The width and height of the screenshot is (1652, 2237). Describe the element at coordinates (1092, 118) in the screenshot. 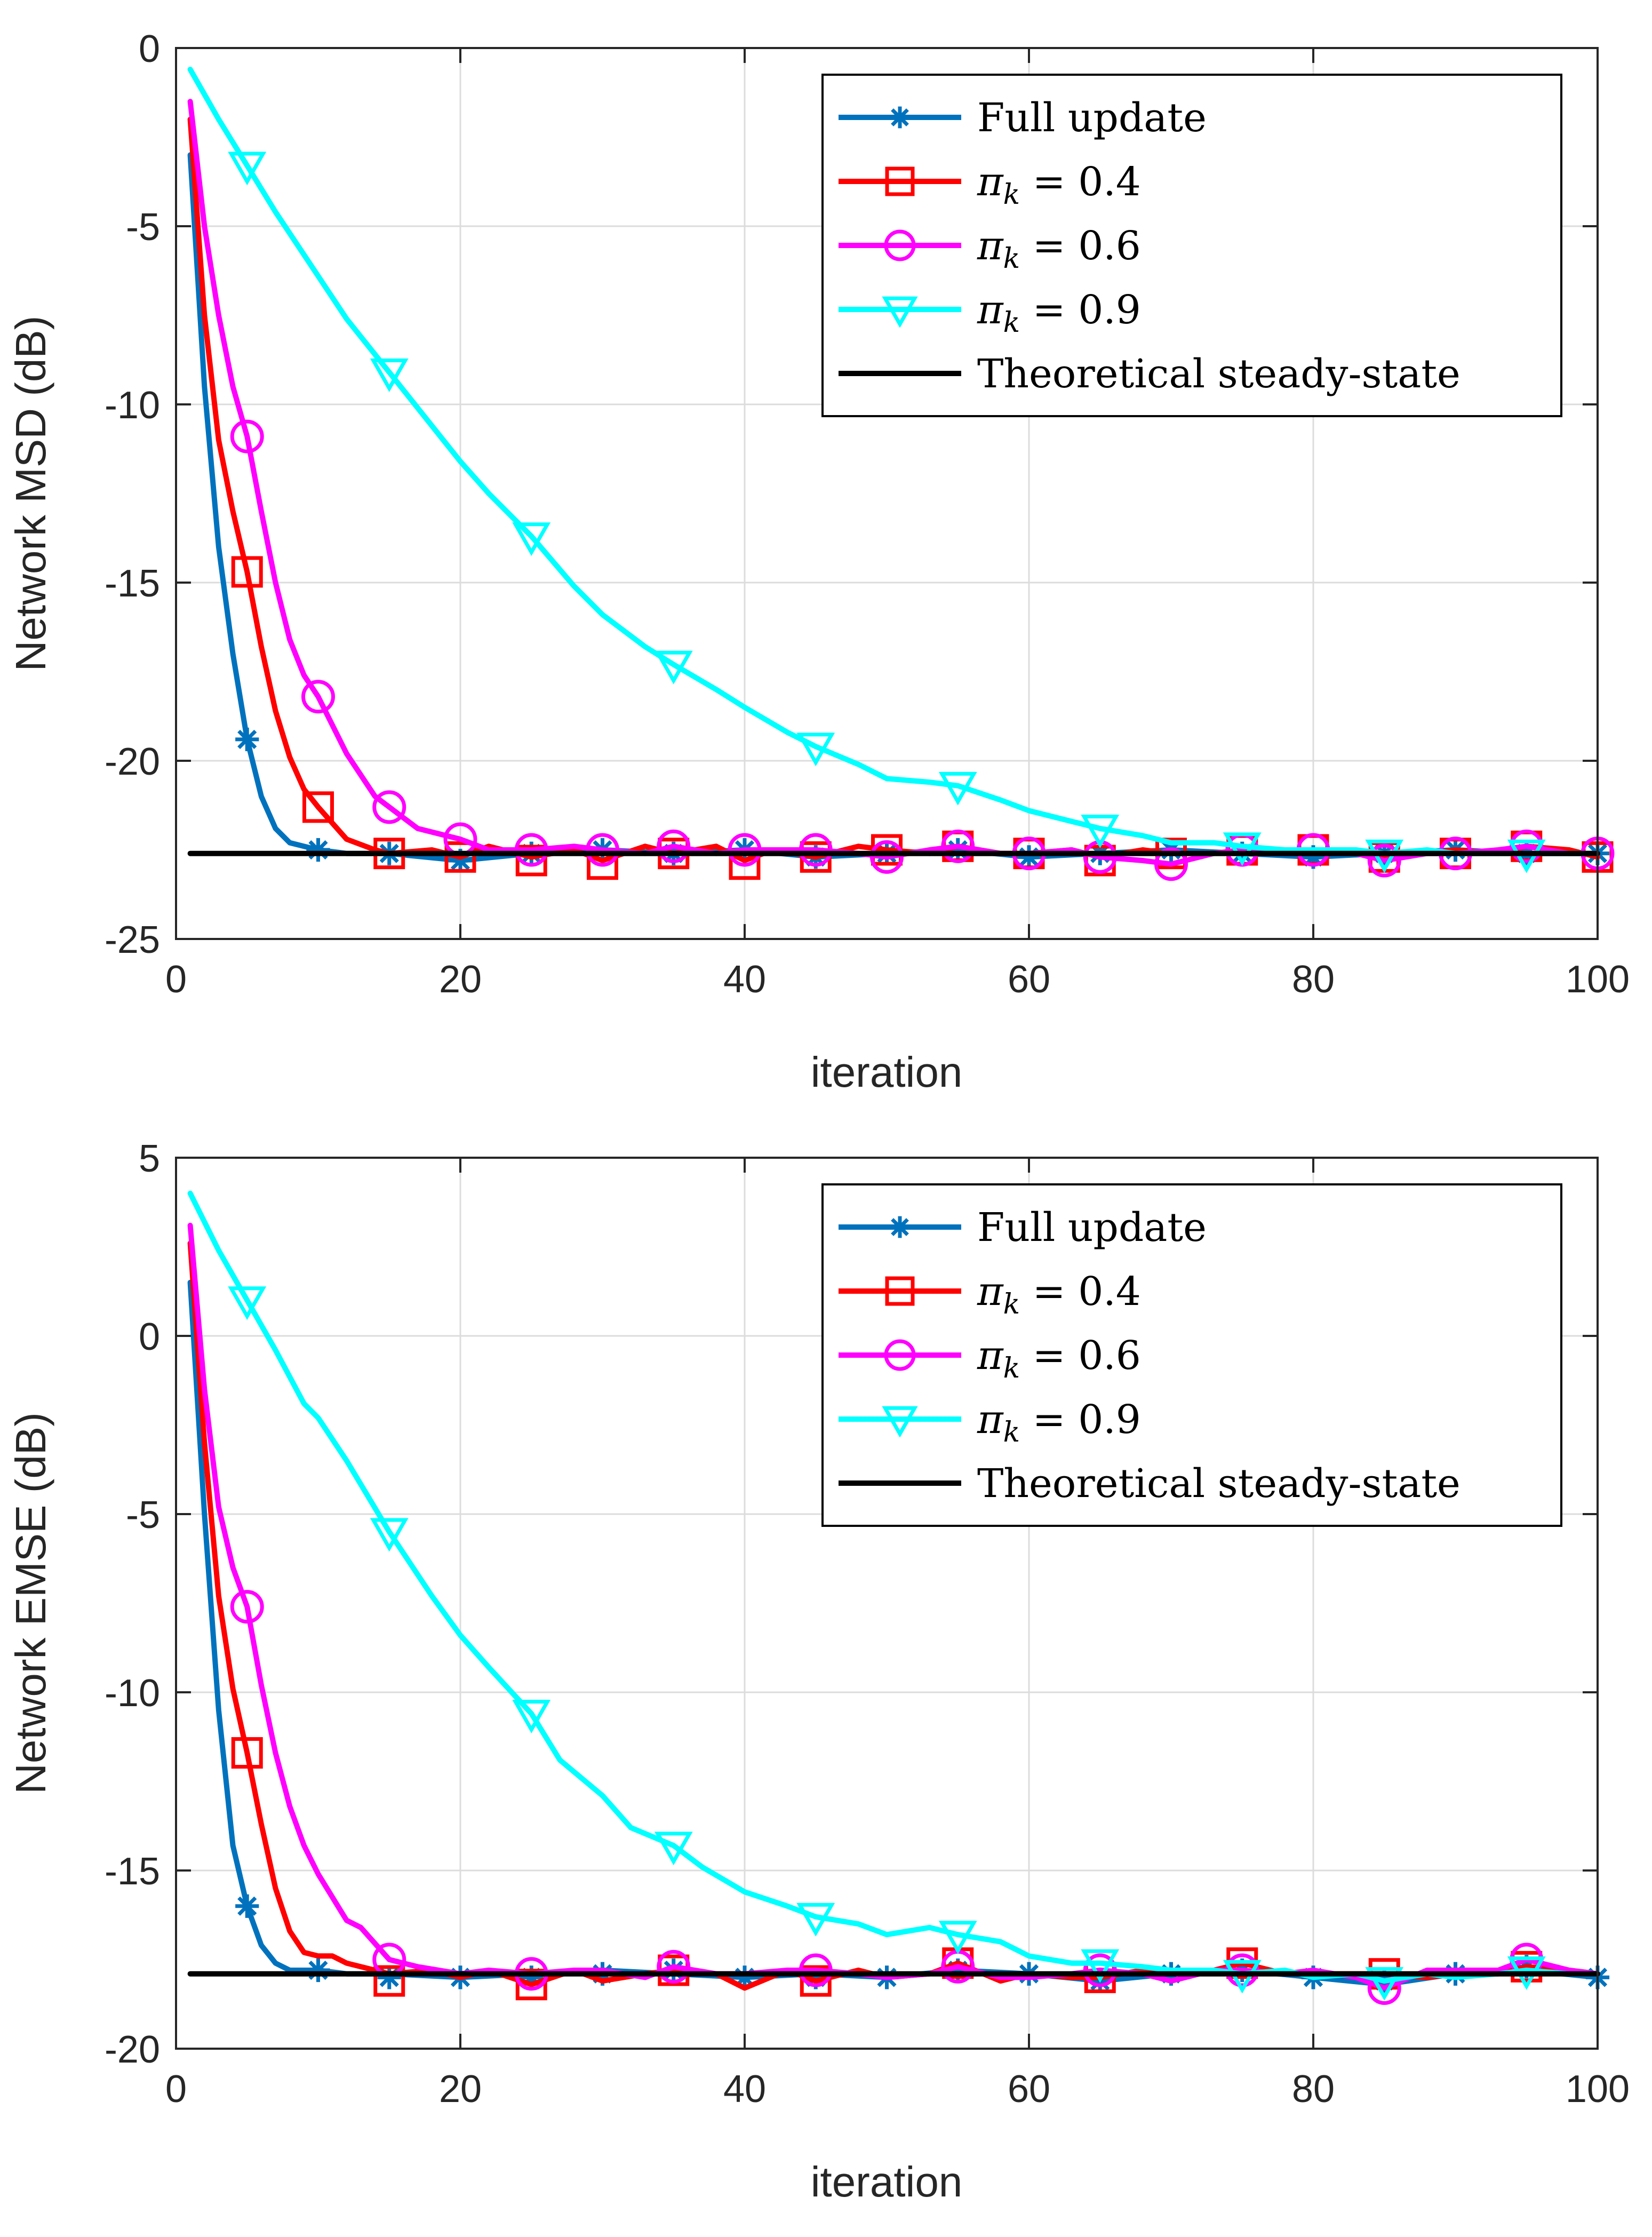

I see `msd-legend-label: Full update` at that location.